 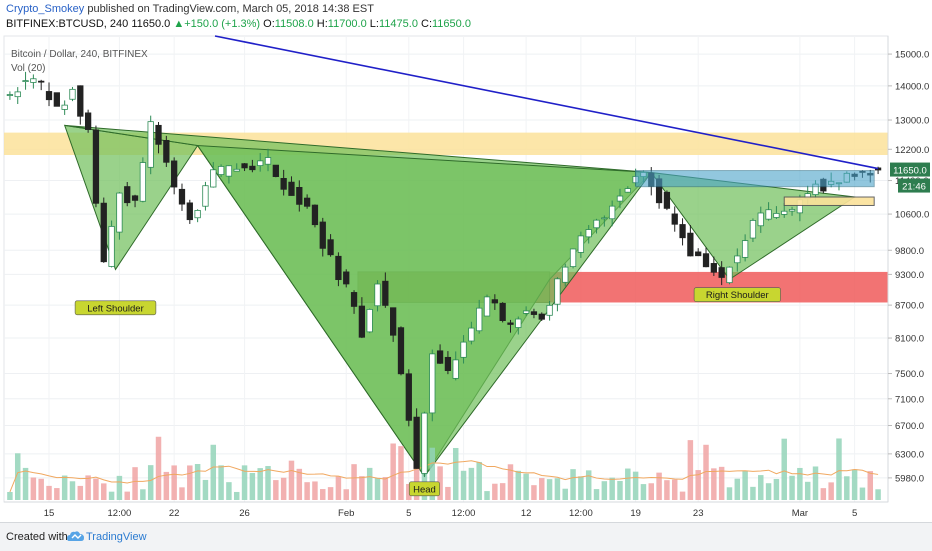 I want to click on y-tick-label: 10600.0, so click(x=912, y=215).